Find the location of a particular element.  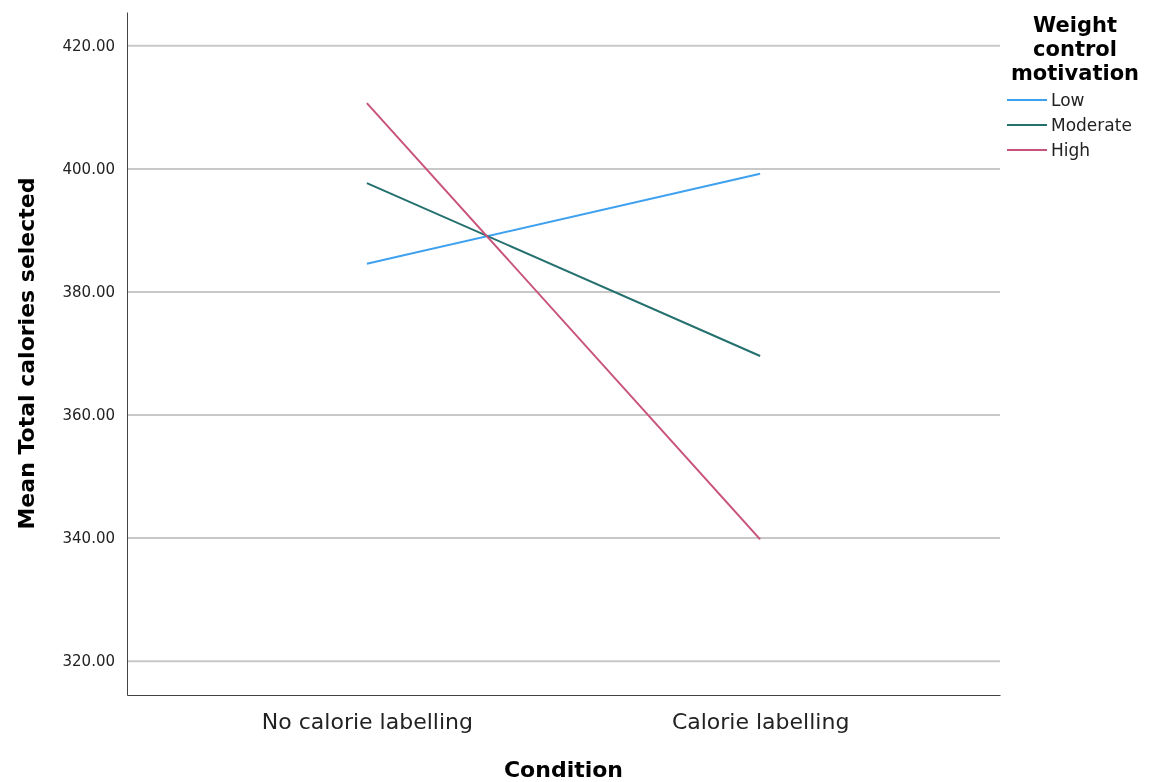

y-tick-label: 400.00 is located at coordinates (88, 169).